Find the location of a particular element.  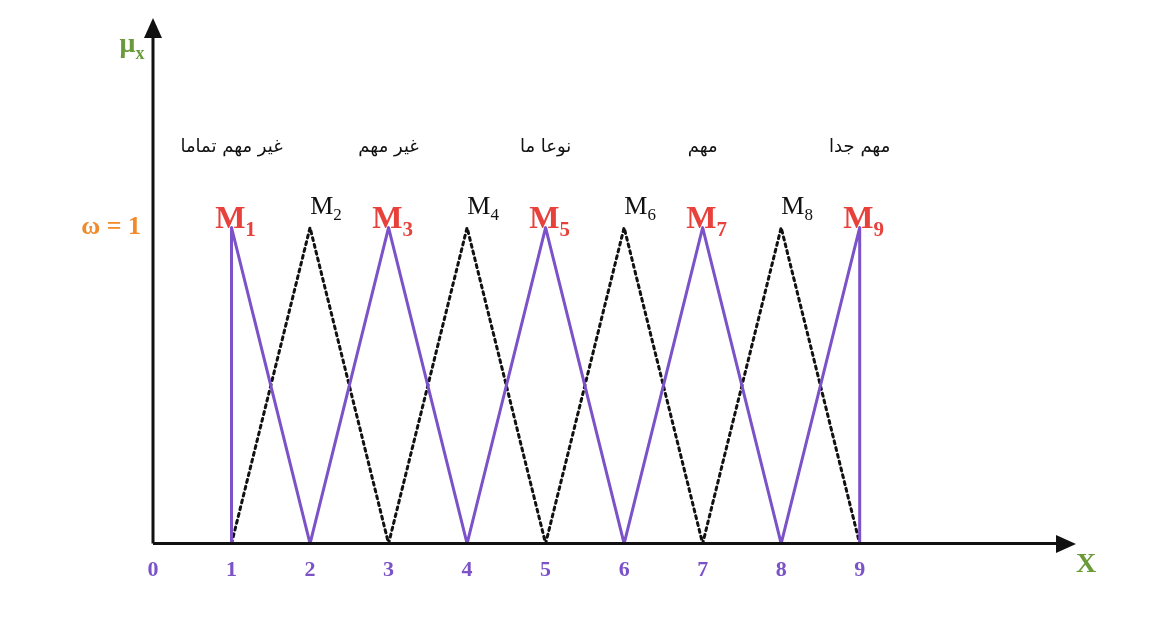

x-tick-label: 3 is located at coordinates (389, 569).